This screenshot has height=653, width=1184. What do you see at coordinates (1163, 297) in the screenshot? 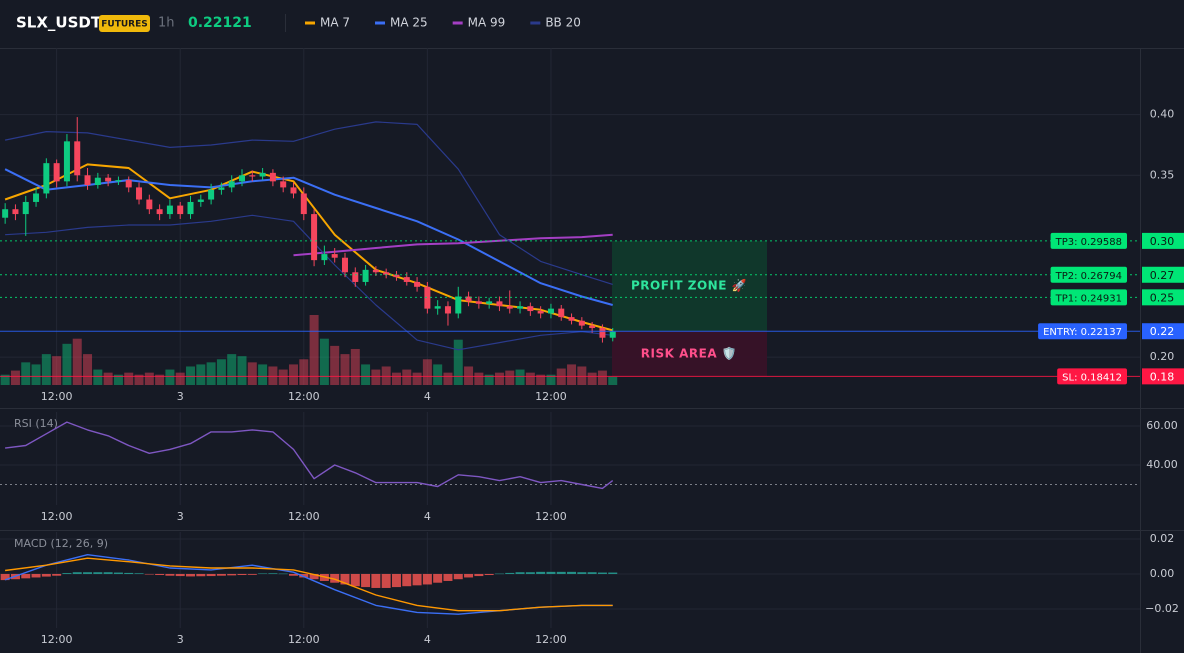
I see `axis-label-bg` at bounding box center [1163, 297].